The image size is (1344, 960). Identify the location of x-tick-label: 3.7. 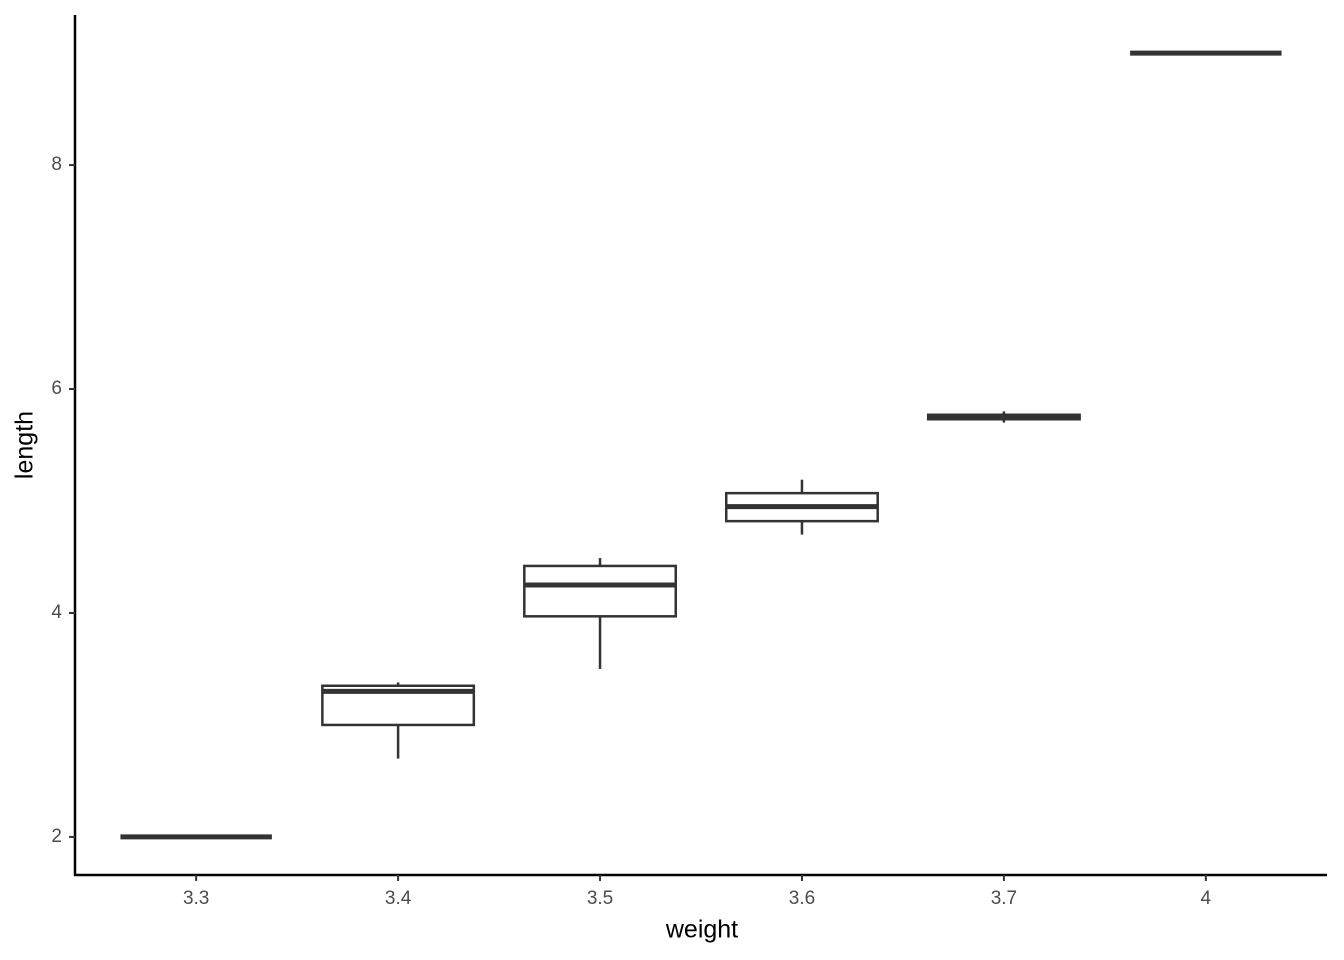
(1004, 898).